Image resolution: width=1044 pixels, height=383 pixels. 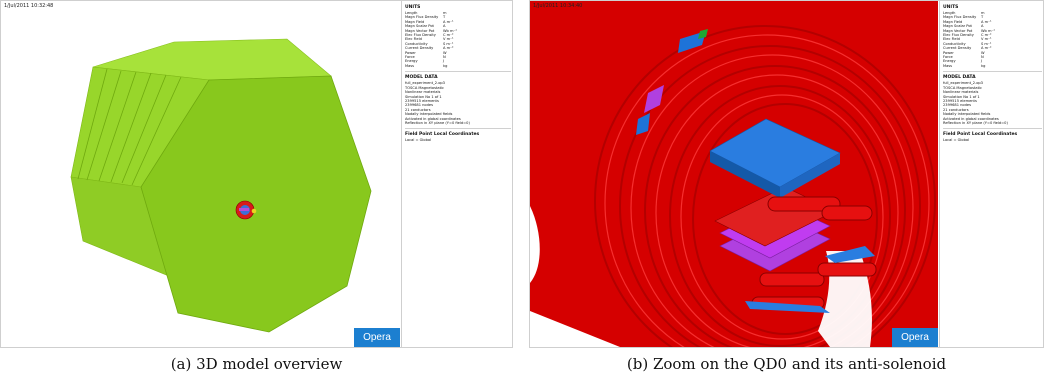 I want to click on model-data-title: MODEL DATA, so click(x=421, y=78).